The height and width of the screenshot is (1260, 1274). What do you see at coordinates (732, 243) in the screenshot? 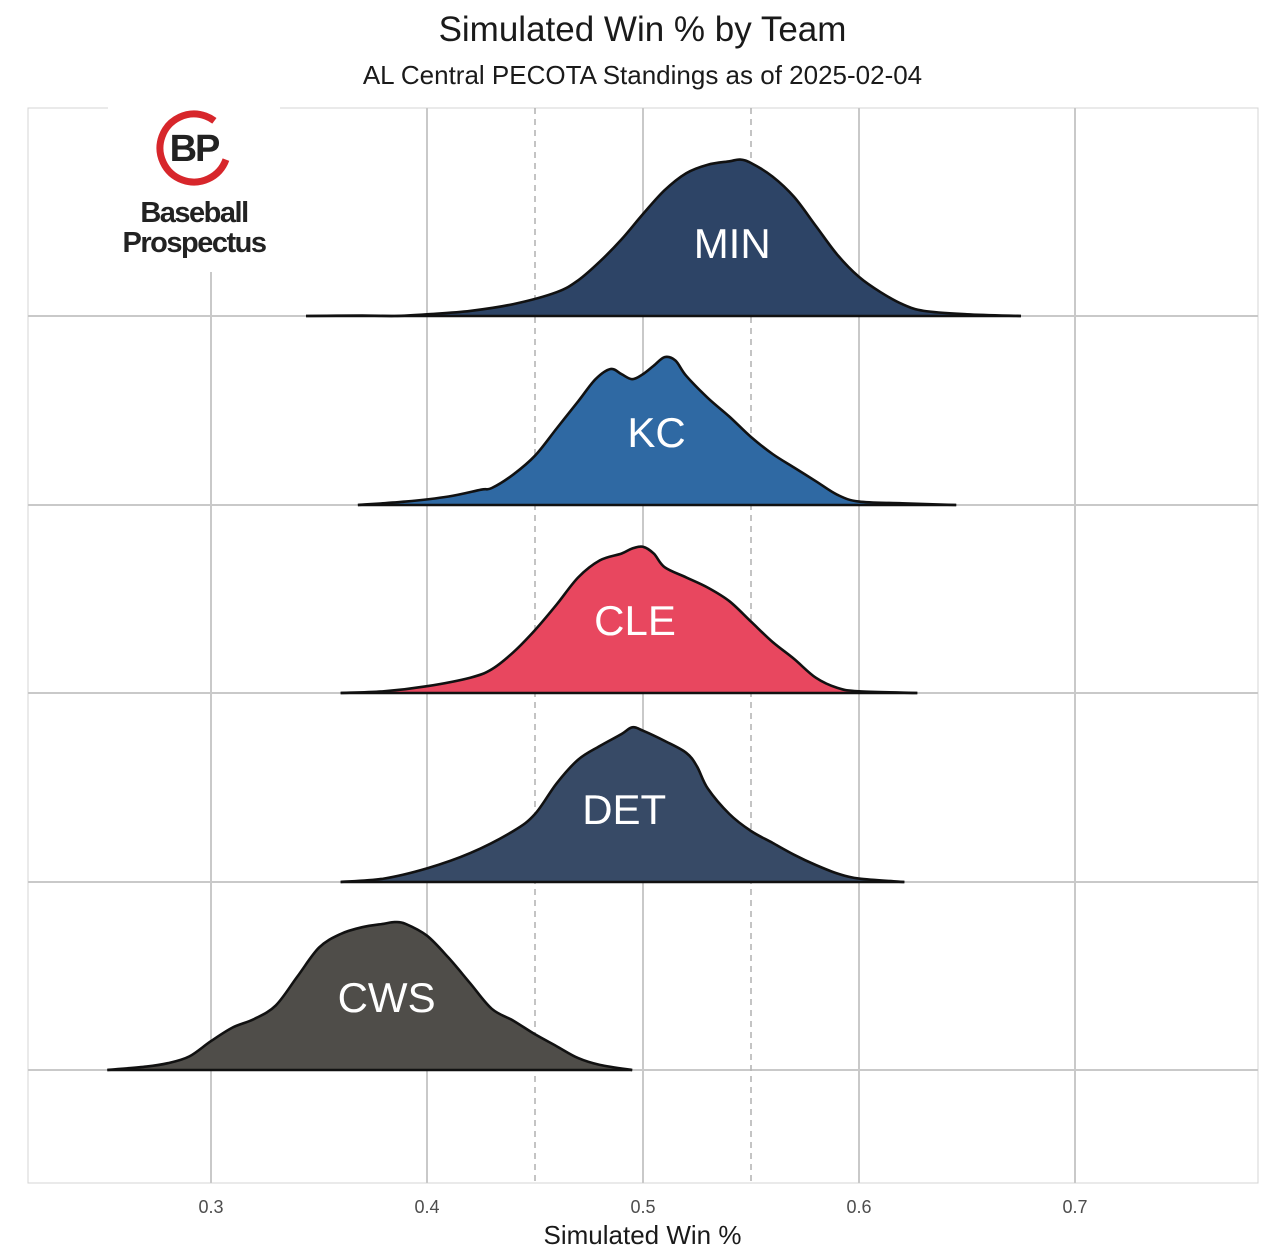
I see `series-label: MIN` at bounding box center [732, 243].